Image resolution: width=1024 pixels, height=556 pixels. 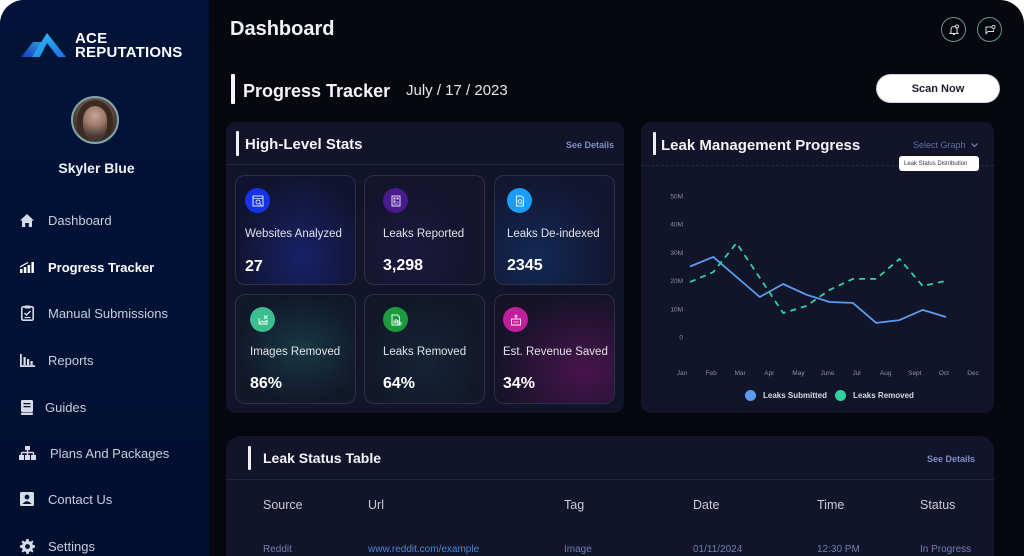 I want to click on sidebar-item-manual-submissions: Manual Submissions, so click(x=93, y=313).